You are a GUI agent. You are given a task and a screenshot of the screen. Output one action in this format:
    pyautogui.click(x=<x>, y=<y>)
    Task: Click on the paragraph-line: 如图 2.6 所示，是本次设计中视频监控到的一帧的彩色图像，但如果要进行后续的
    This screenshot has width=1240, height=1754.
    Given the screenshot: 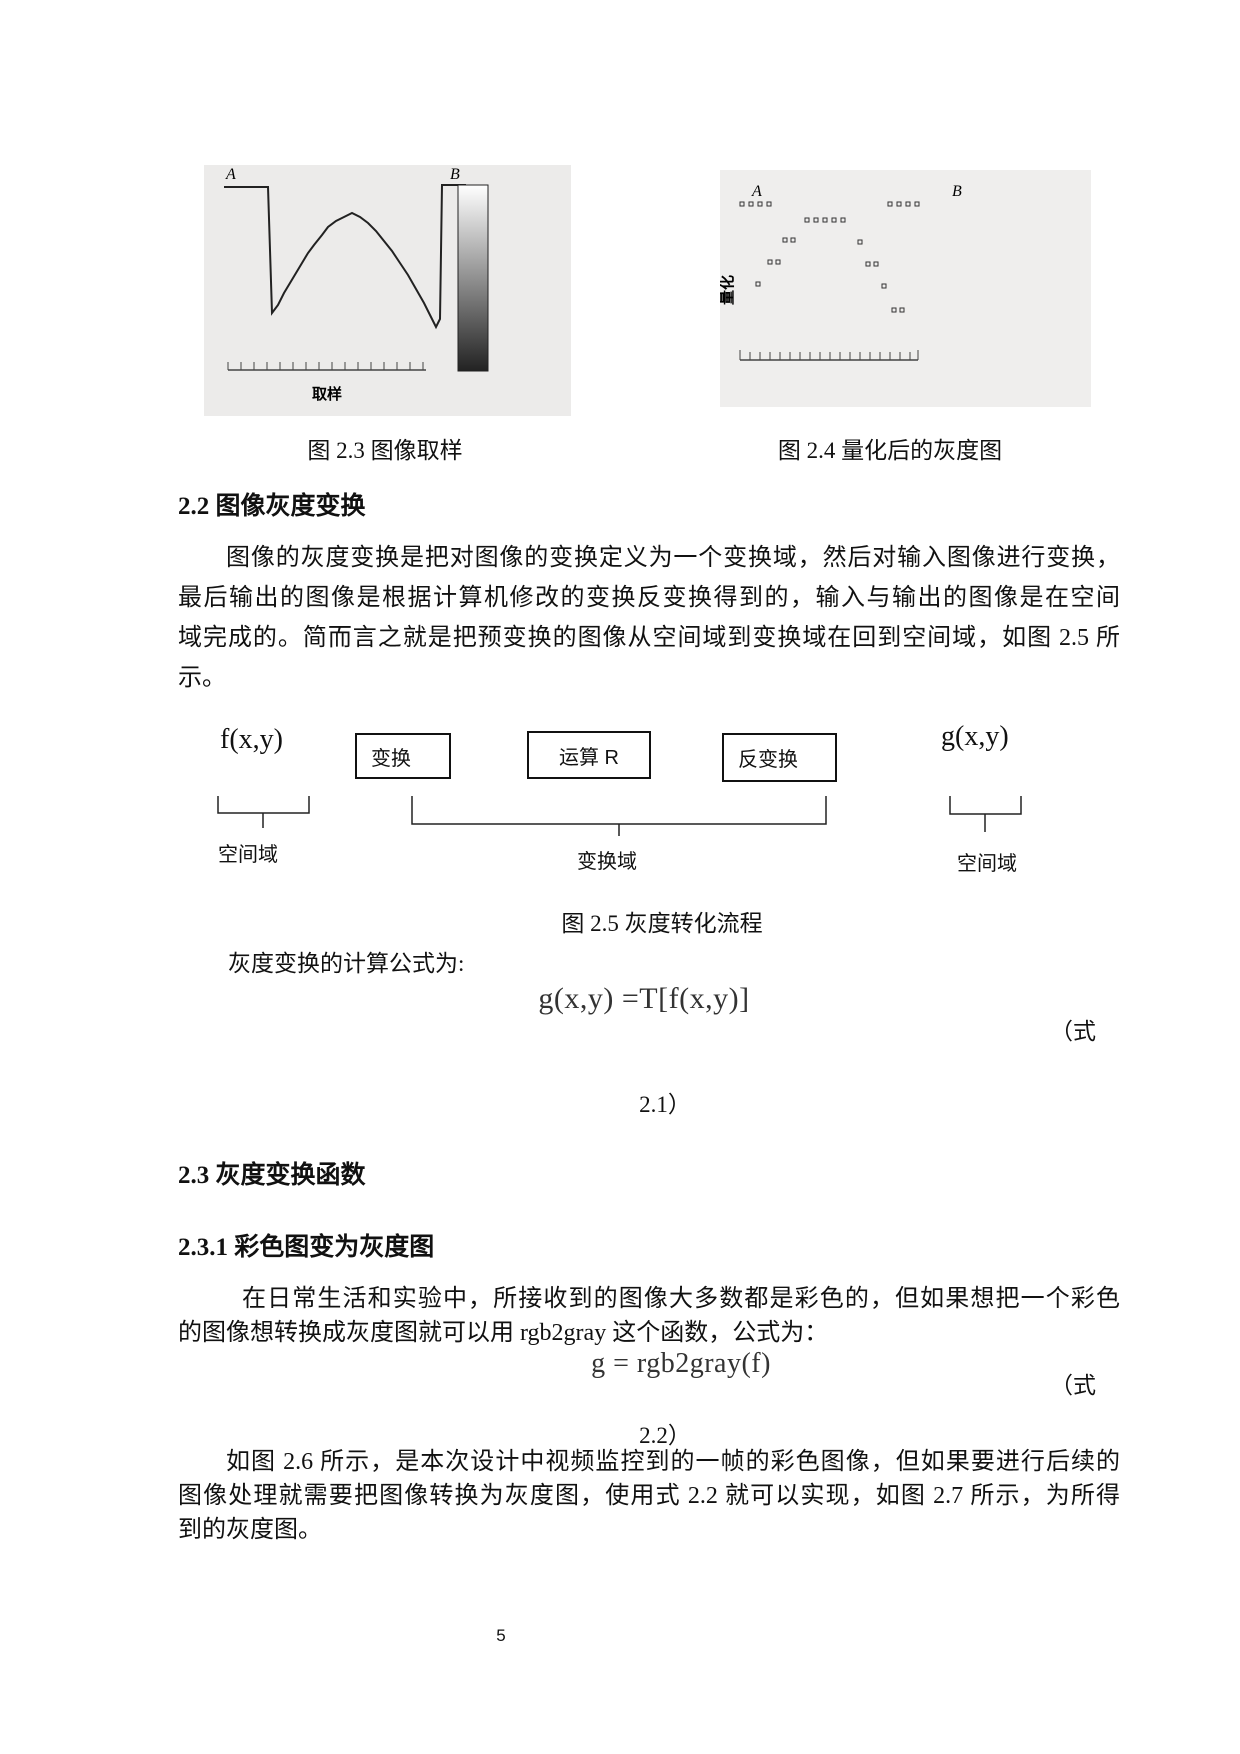 What is the action you would take?
    pyautogui.click(x=673, y=1462)
    